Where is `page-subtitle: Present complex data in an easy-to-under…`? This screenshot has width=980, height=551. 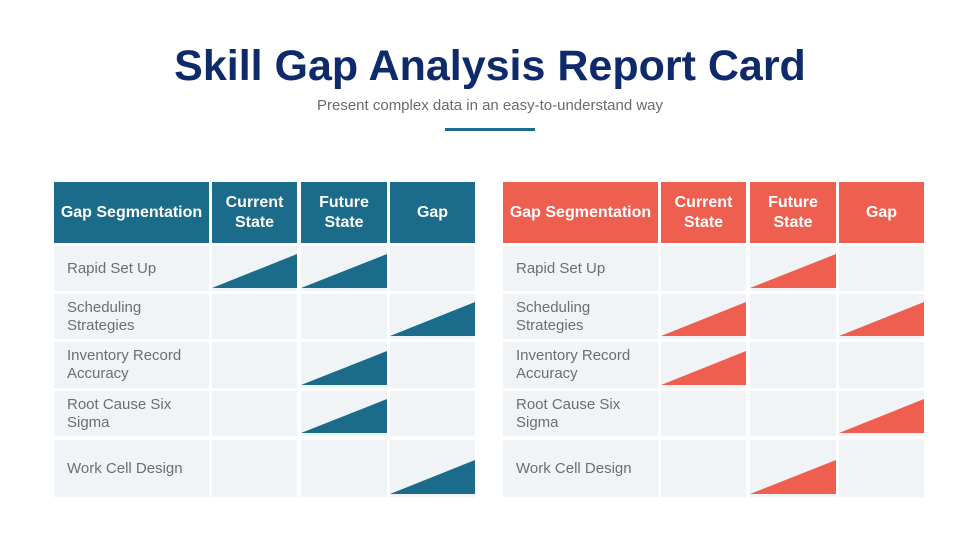 page-subtitle: Present complex data in an easy-to-under… is located at coordinates (490, 105).